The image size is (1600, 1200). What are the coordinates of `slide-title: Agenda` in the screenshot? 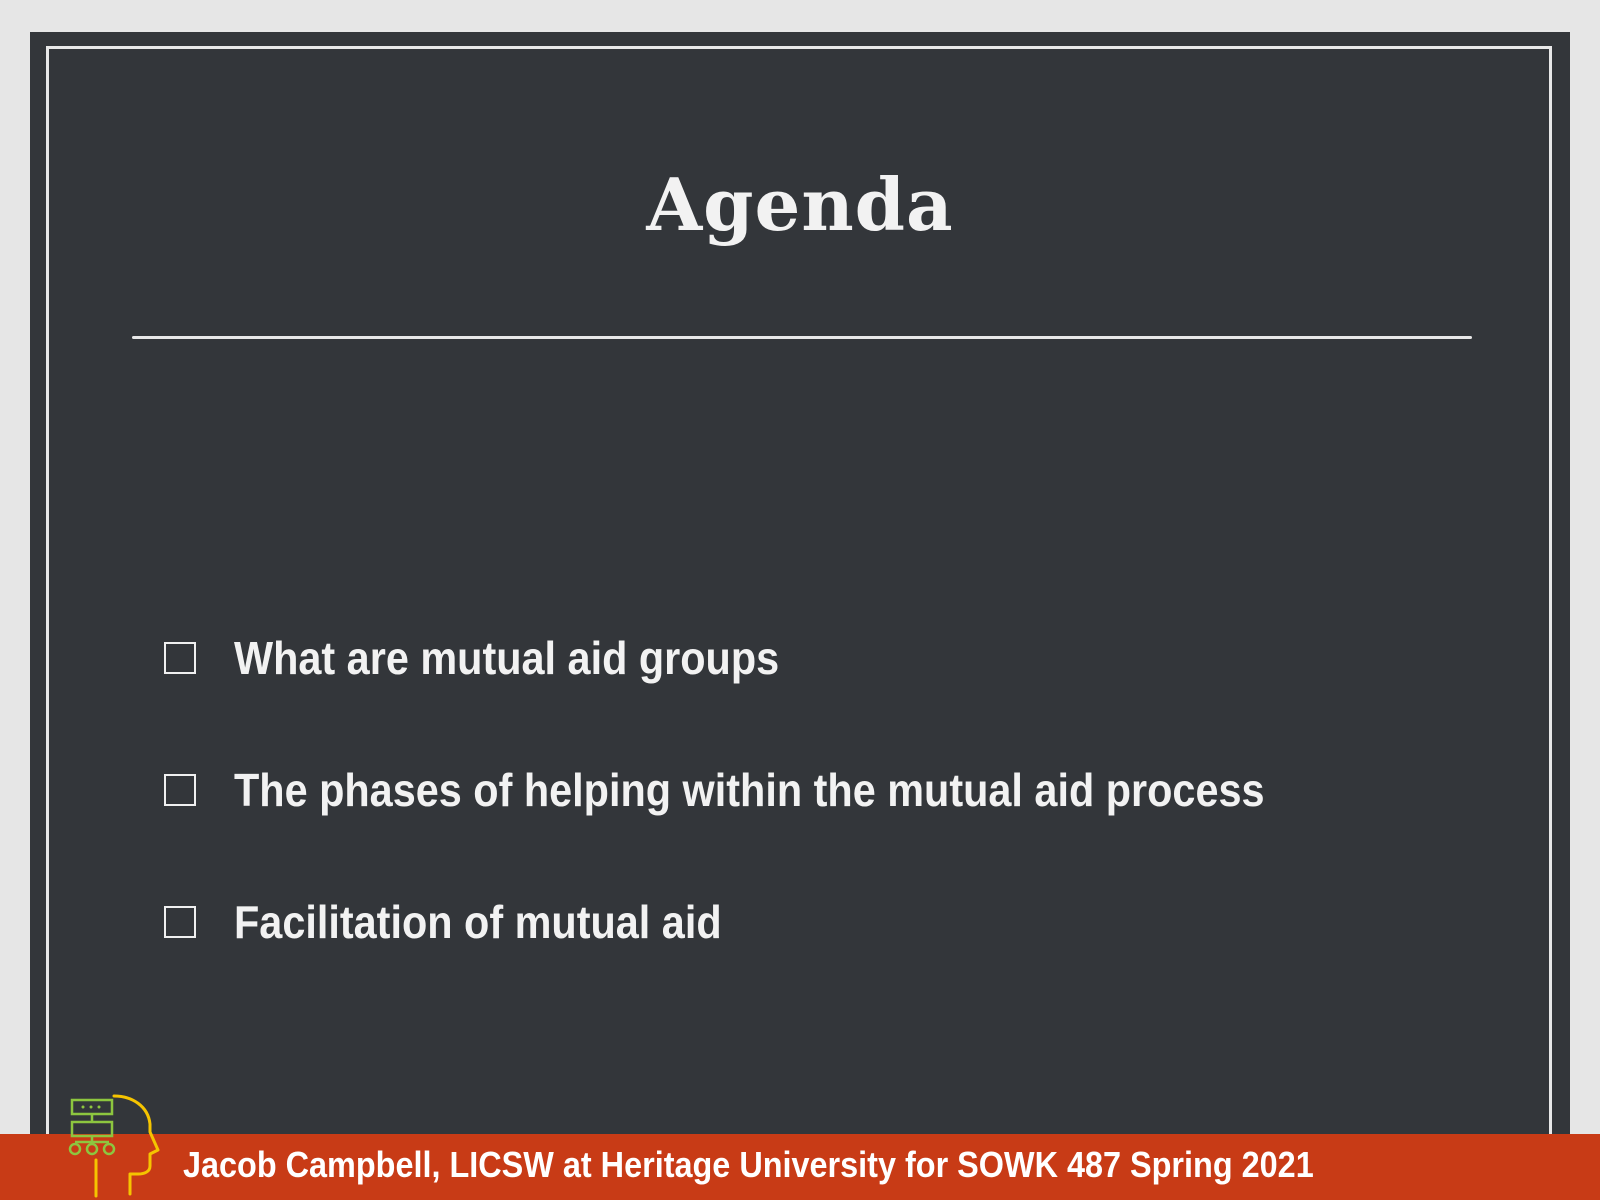 It's located at (800, 204).